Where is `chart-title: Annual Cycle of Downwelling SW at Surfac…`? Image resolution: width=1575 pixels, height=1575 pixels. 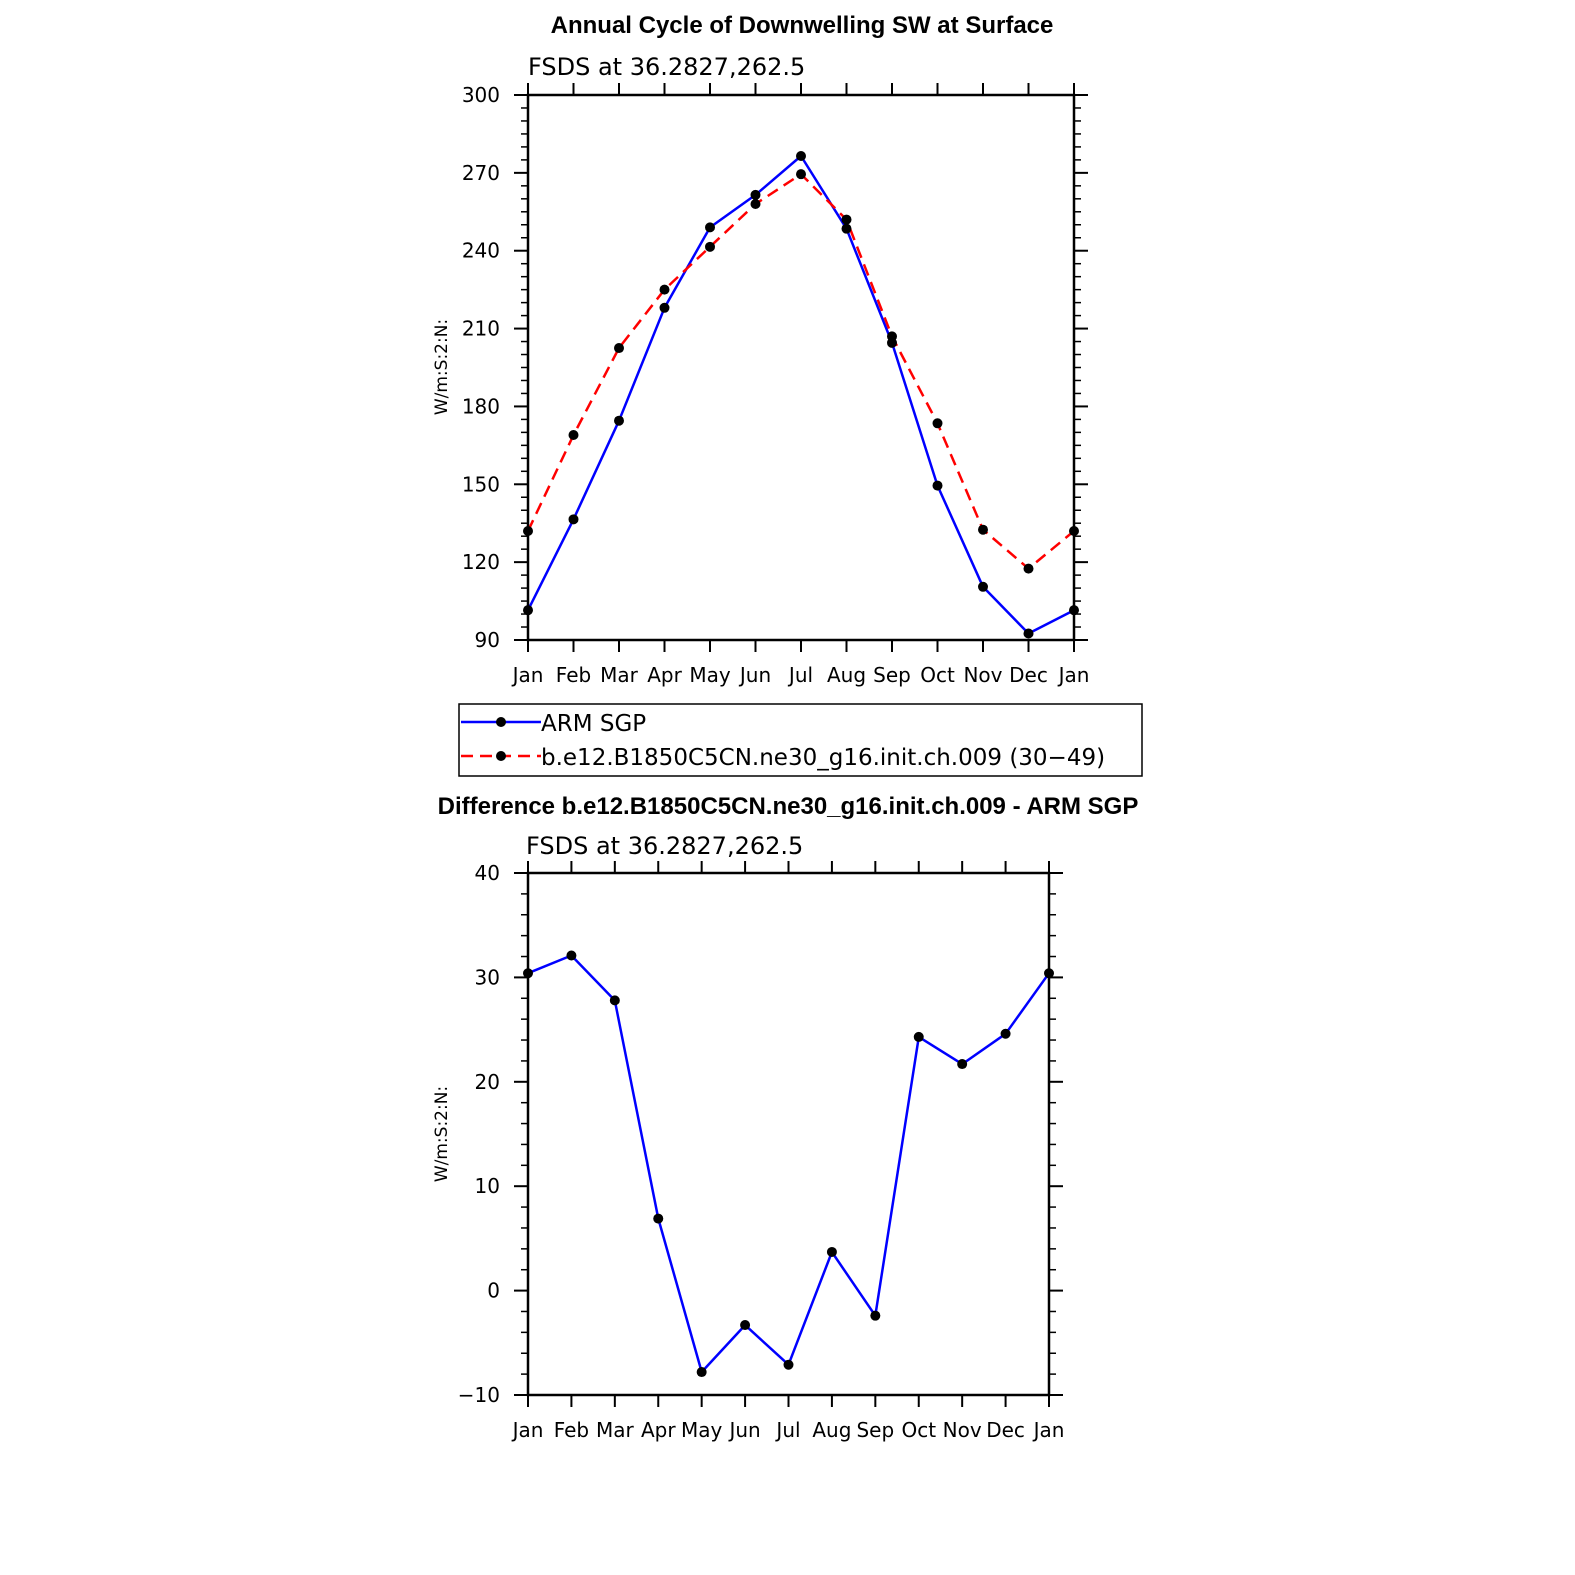
chart-title: Annual Cycle of Downwelling SW at Surfac… is located at coordinates (802, 25).